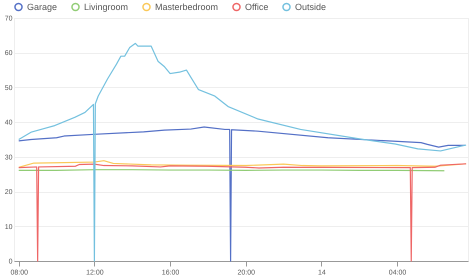 The height and width of the screenshot is (277, 474). I want to click on legend-label: Outside, so click(310, 7).